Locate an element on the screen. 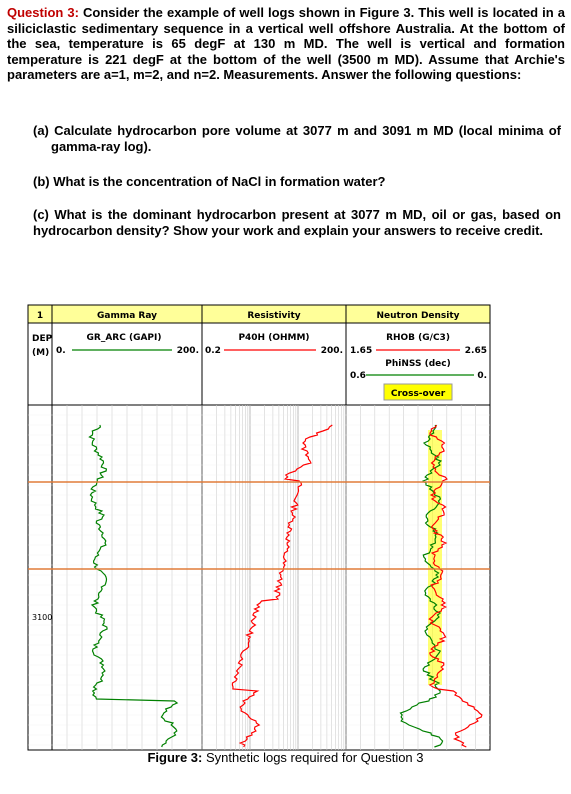 The height and width of the screenshot is (794, 571). resistivity-scale-max: 200. is located at coordinates (332, 351).